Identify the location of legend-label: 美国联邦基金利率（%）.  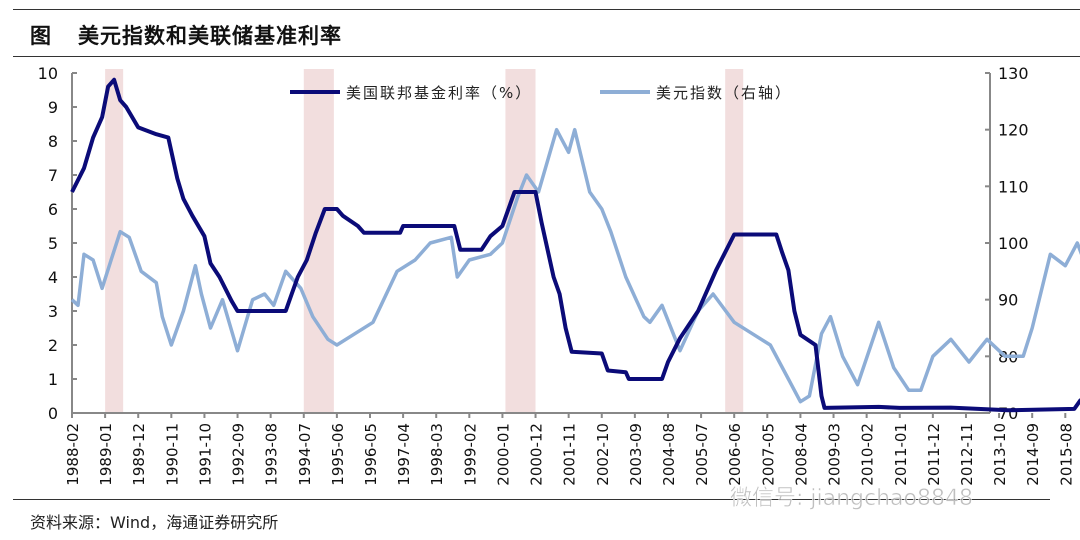
(439, 93).